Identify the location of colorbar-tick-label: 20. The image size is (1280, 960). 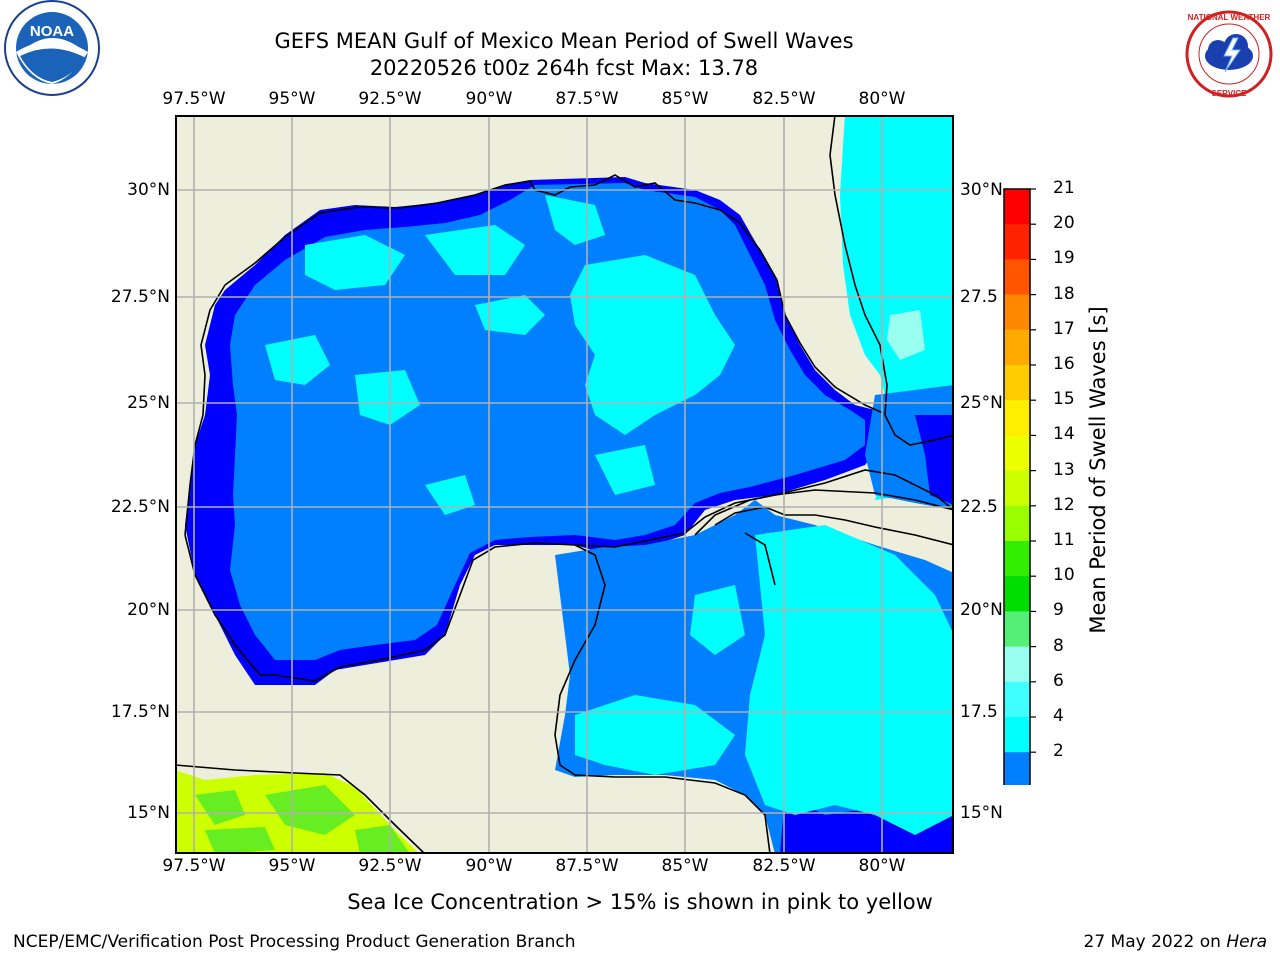
(1064, 223).